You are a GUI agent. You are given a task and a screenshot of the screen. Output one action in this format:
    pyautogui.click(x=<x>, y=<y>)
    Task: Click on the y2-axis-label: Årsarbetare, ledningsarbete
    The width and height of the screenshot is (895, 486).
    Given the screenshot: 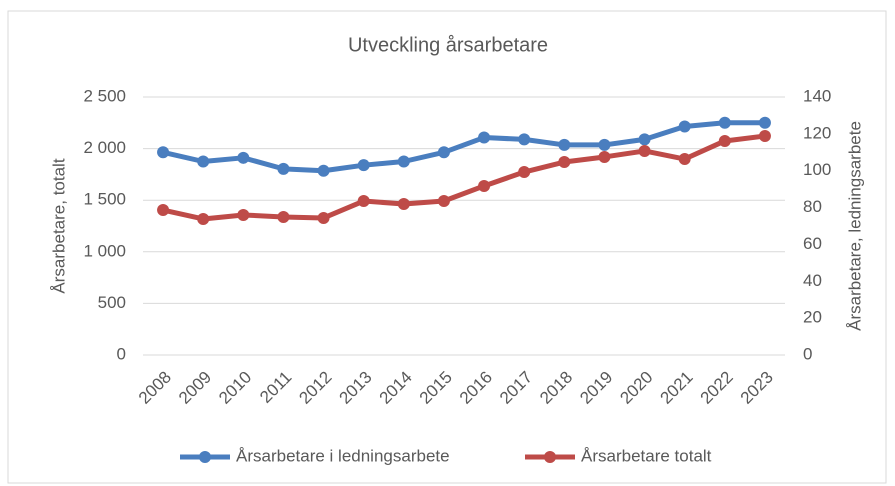 What is the action you would take?
    pyautogui.click(x=854, y=226)
    